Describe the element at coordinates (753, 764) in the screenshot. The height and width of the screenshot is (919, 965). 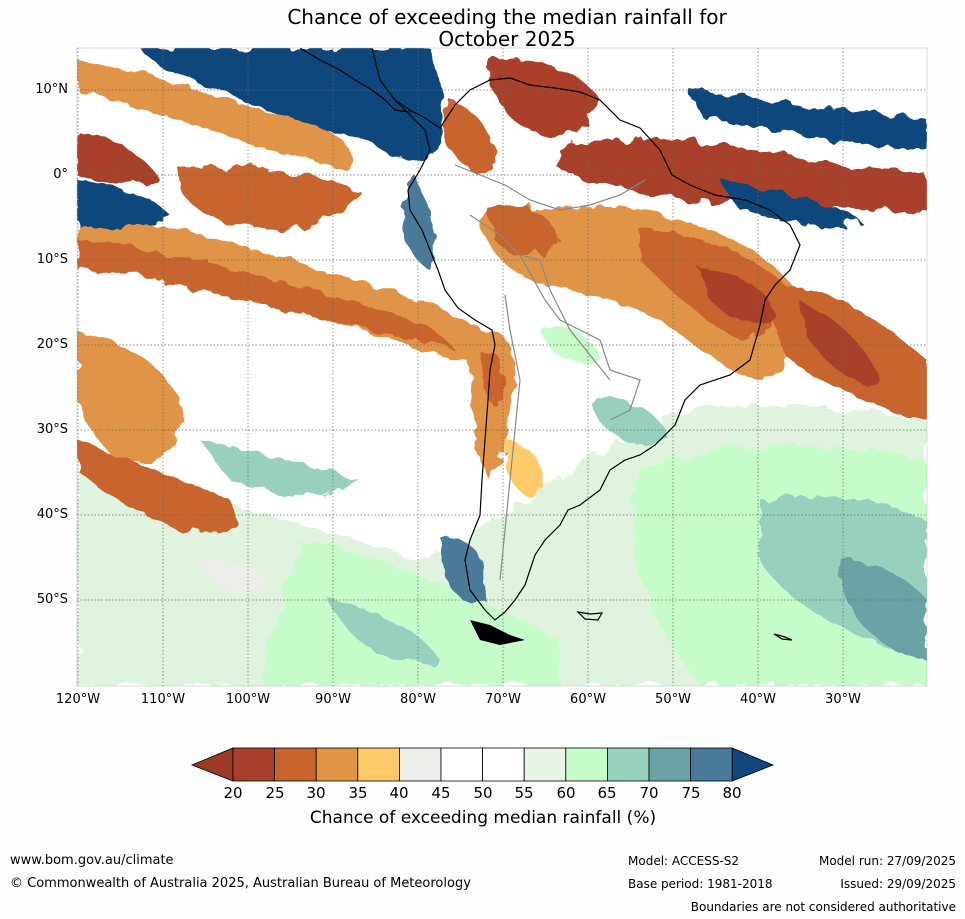
I see `colorbar-over-arrow` at that location.